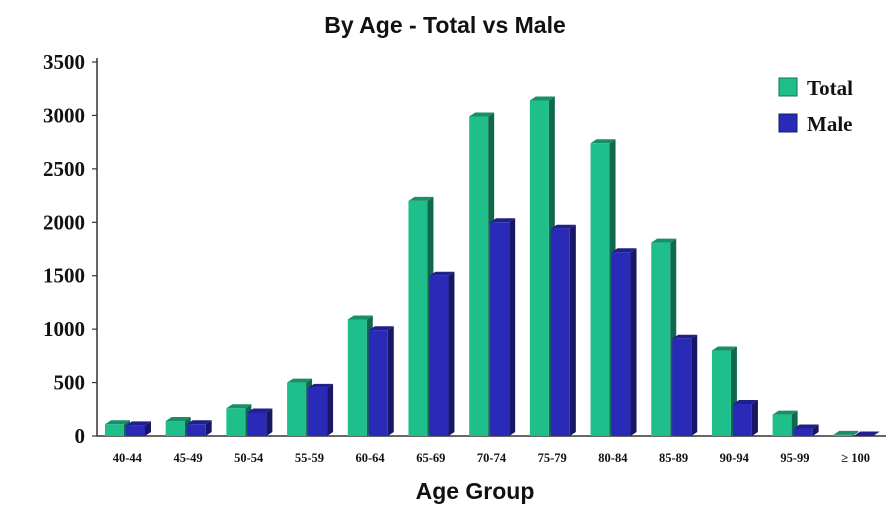 This screenshot has height=506, width=890. Describe the element at coordinates (64, 62) in the screenshot. I see `y-tick-label: 3500` at that location.